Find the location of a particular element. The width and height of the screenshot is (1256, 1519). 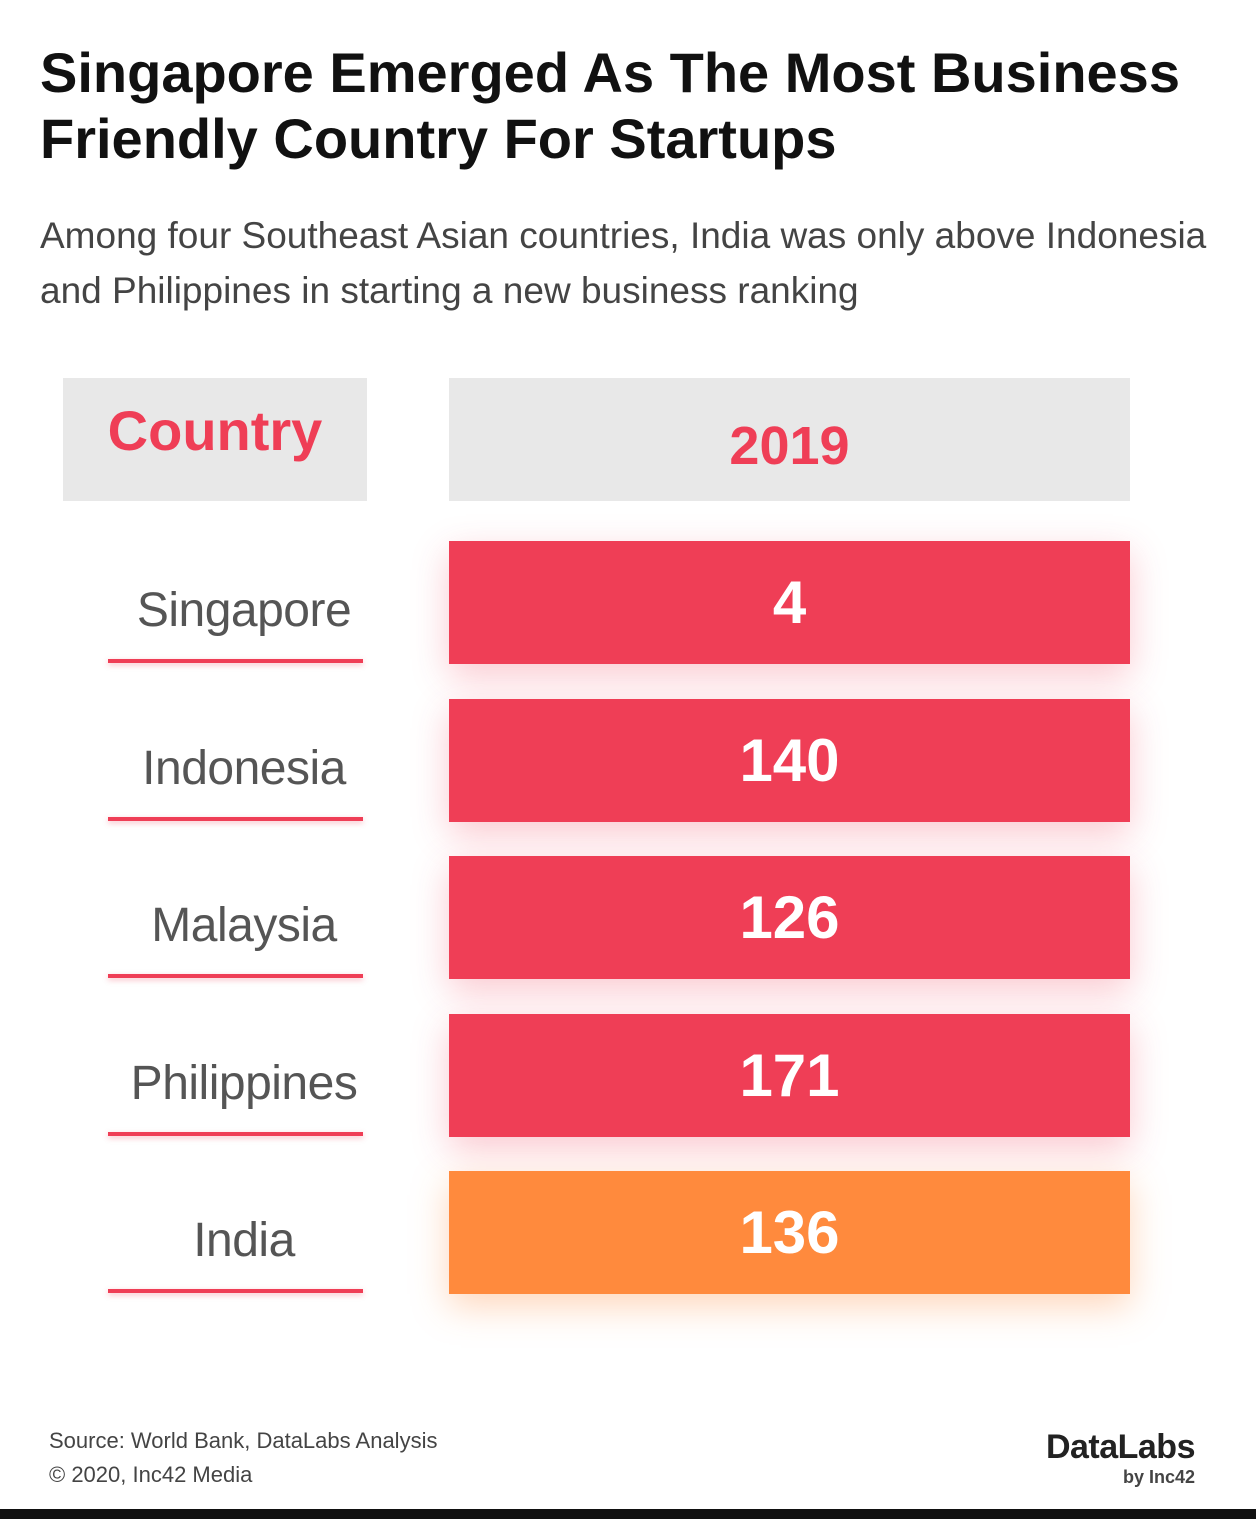

rank-value: 4 is located at coordinates (789, 602).